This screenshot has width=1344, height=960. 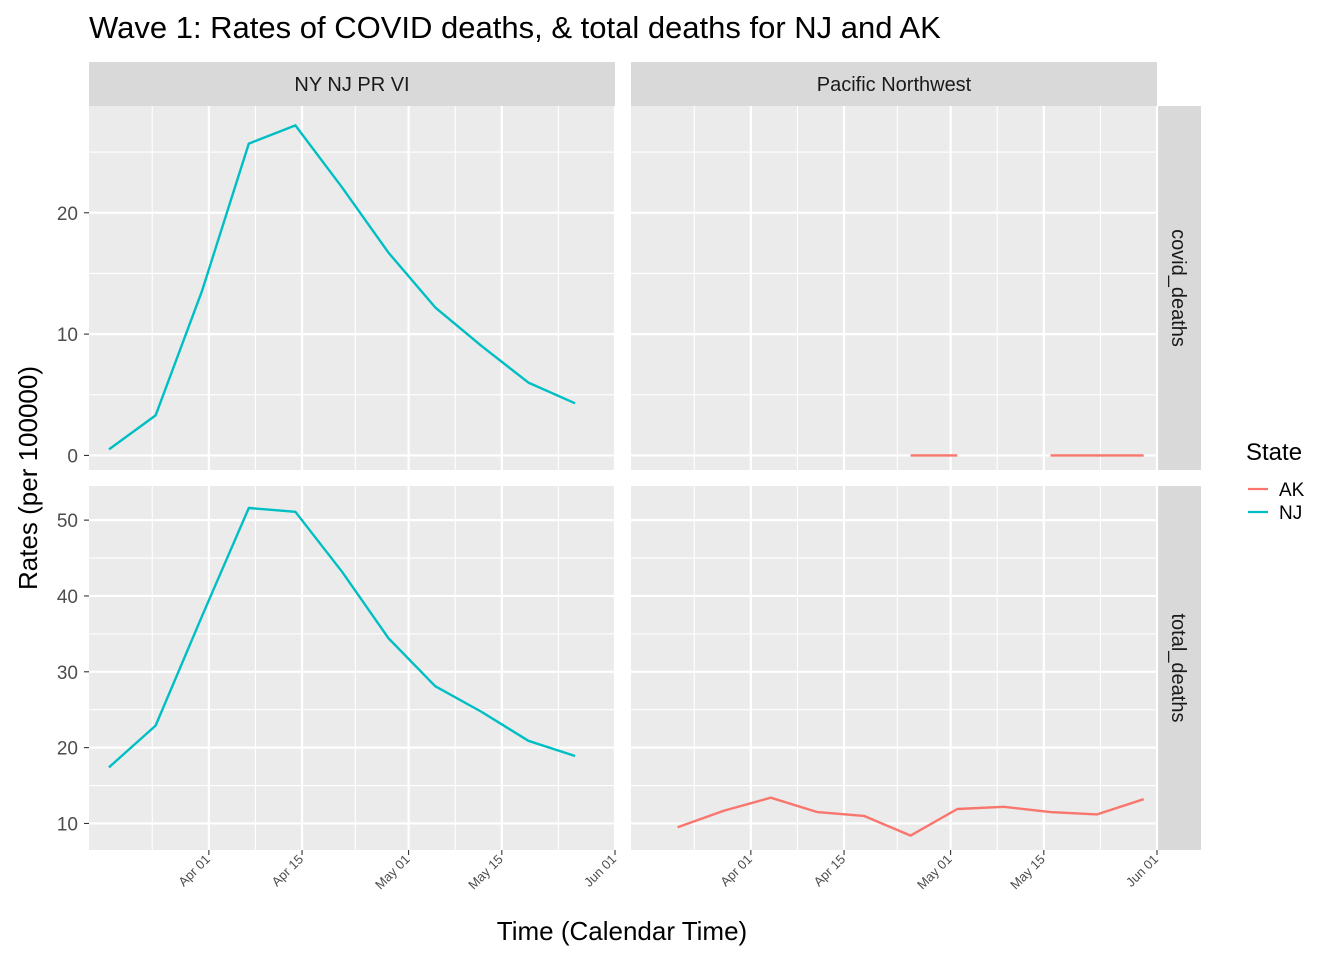 What do you see at coordinates (67, 597) in the screenshot?
I see `y-tick-label: 40` at bounding box center [67, 597].